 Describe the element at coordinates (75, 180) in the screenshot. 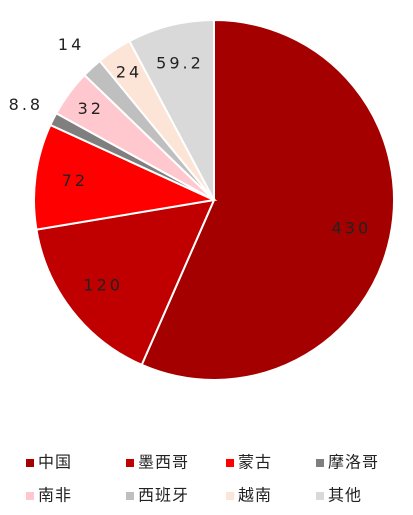

I see `data-label: 72` at that location.